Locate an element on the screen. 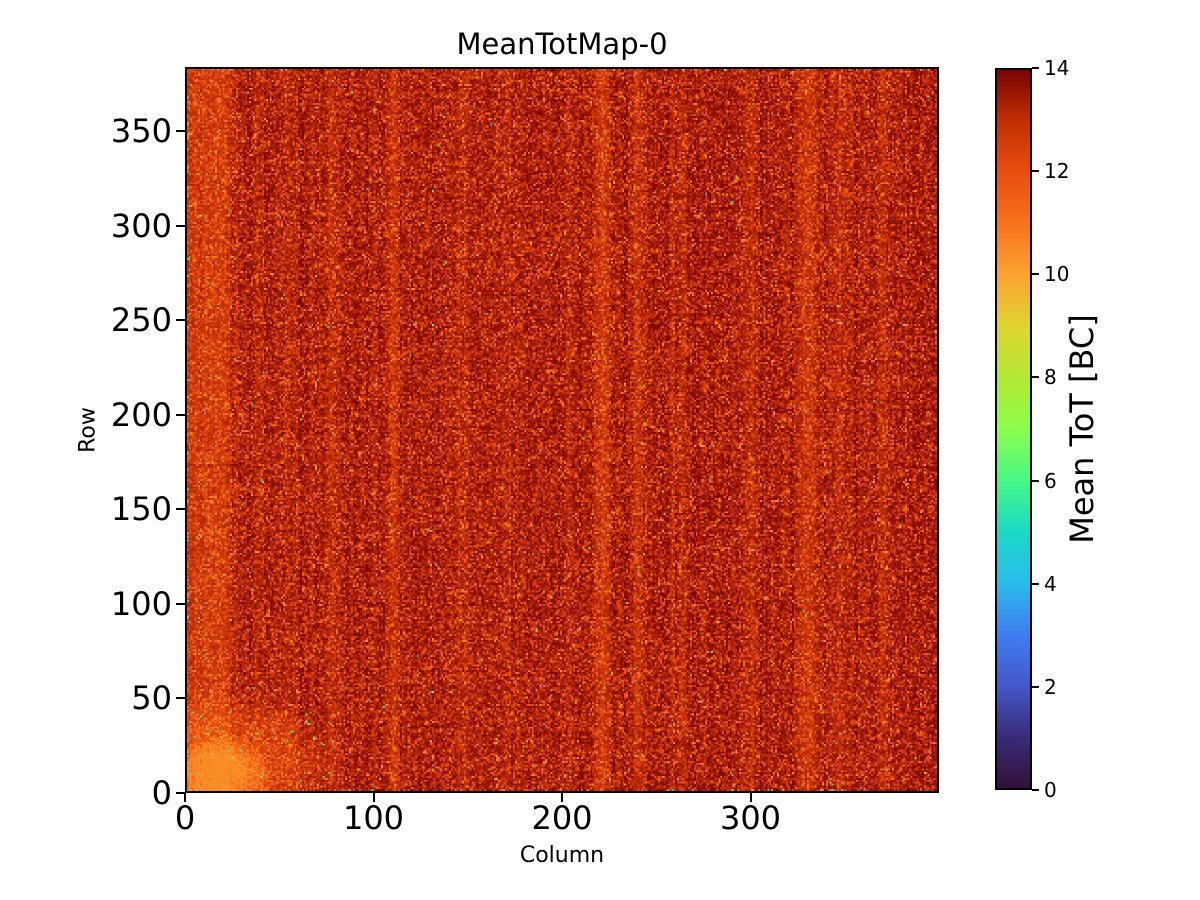 This screenshot has height=900, width=1200. y-tick-label: 300 is located at coordinates (141, 225).